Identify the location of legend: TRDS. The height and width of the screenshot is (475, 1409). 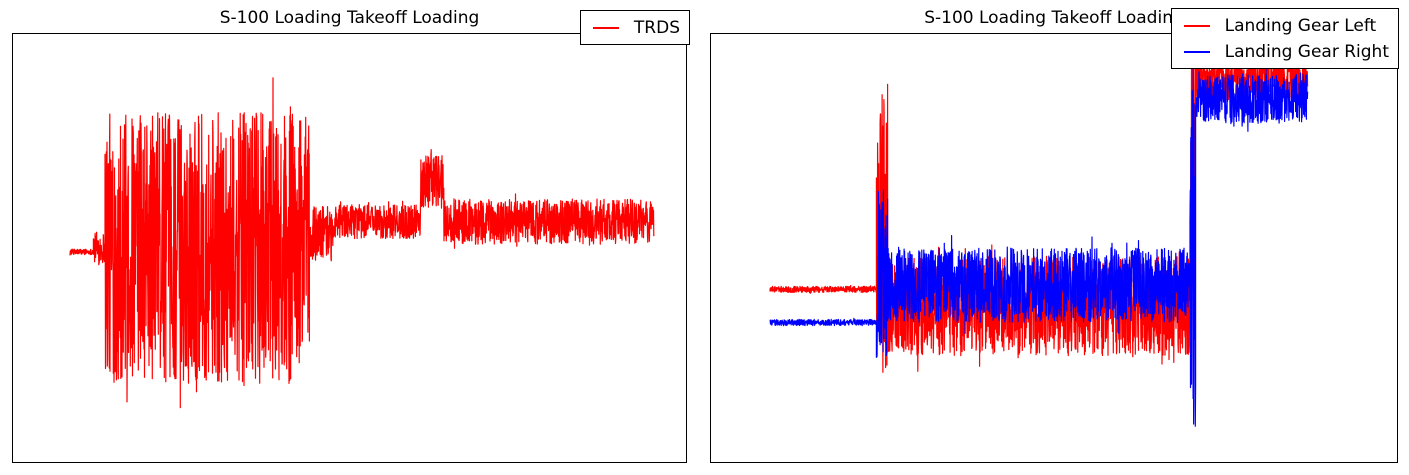
(634, 27).